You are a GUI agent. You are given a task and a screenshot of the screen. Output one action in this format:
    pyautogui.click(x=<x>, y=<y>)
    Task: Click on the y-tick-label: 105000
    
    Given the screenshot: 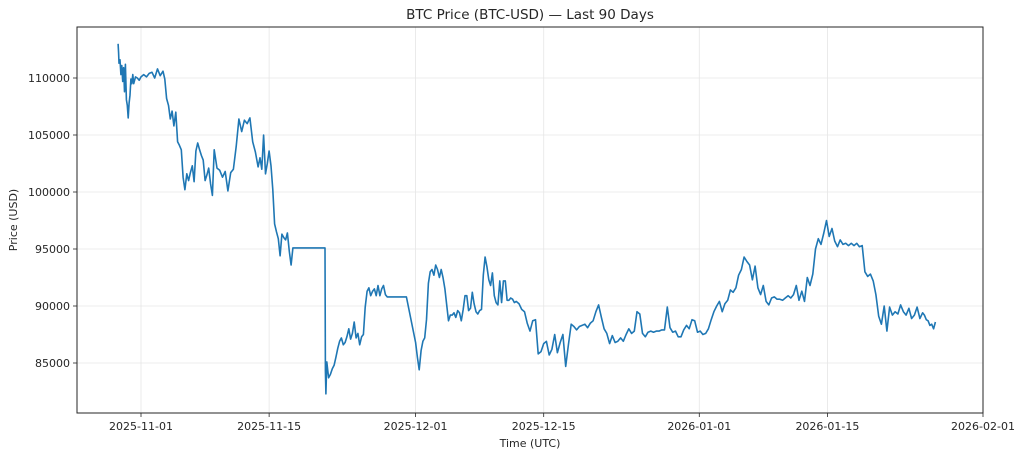 What is the action you would take?
    pyautogui.click(x=49, y=135)
    